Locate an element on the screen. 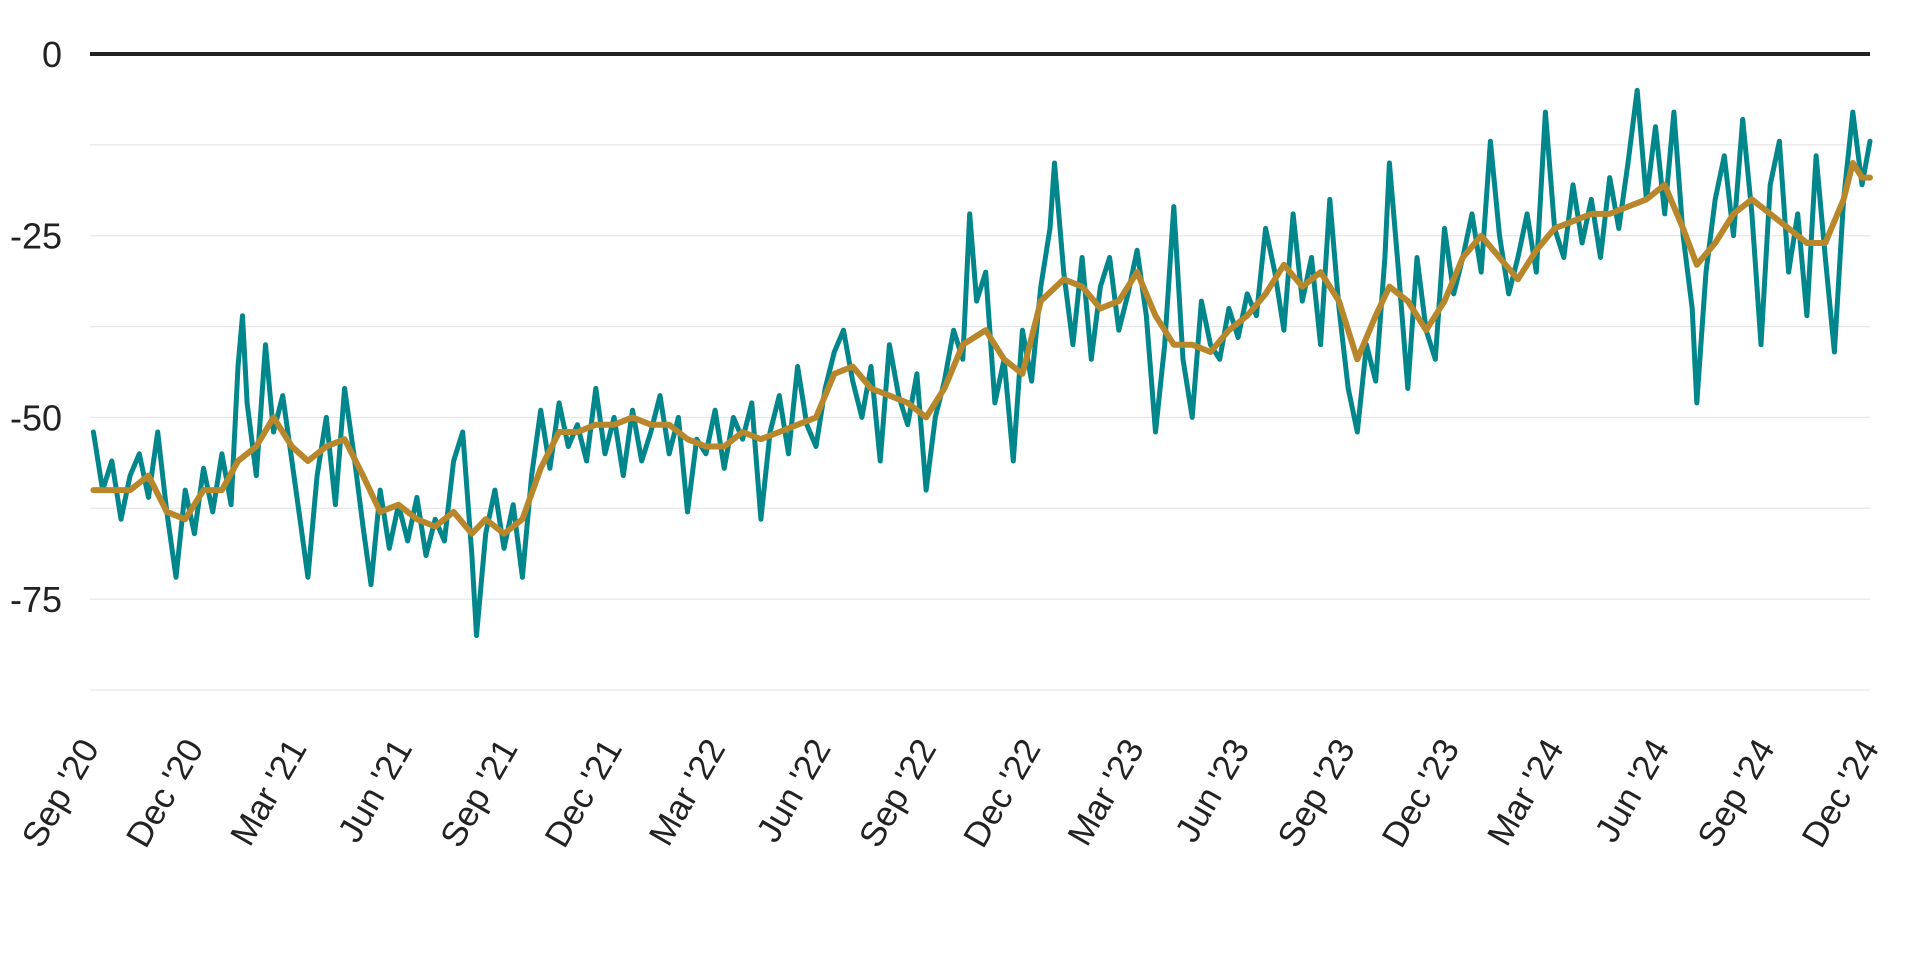 The height and width of the screenshot is (960, 1920). x-tick-label: Mar '22 is located at coordinates (688, 793).